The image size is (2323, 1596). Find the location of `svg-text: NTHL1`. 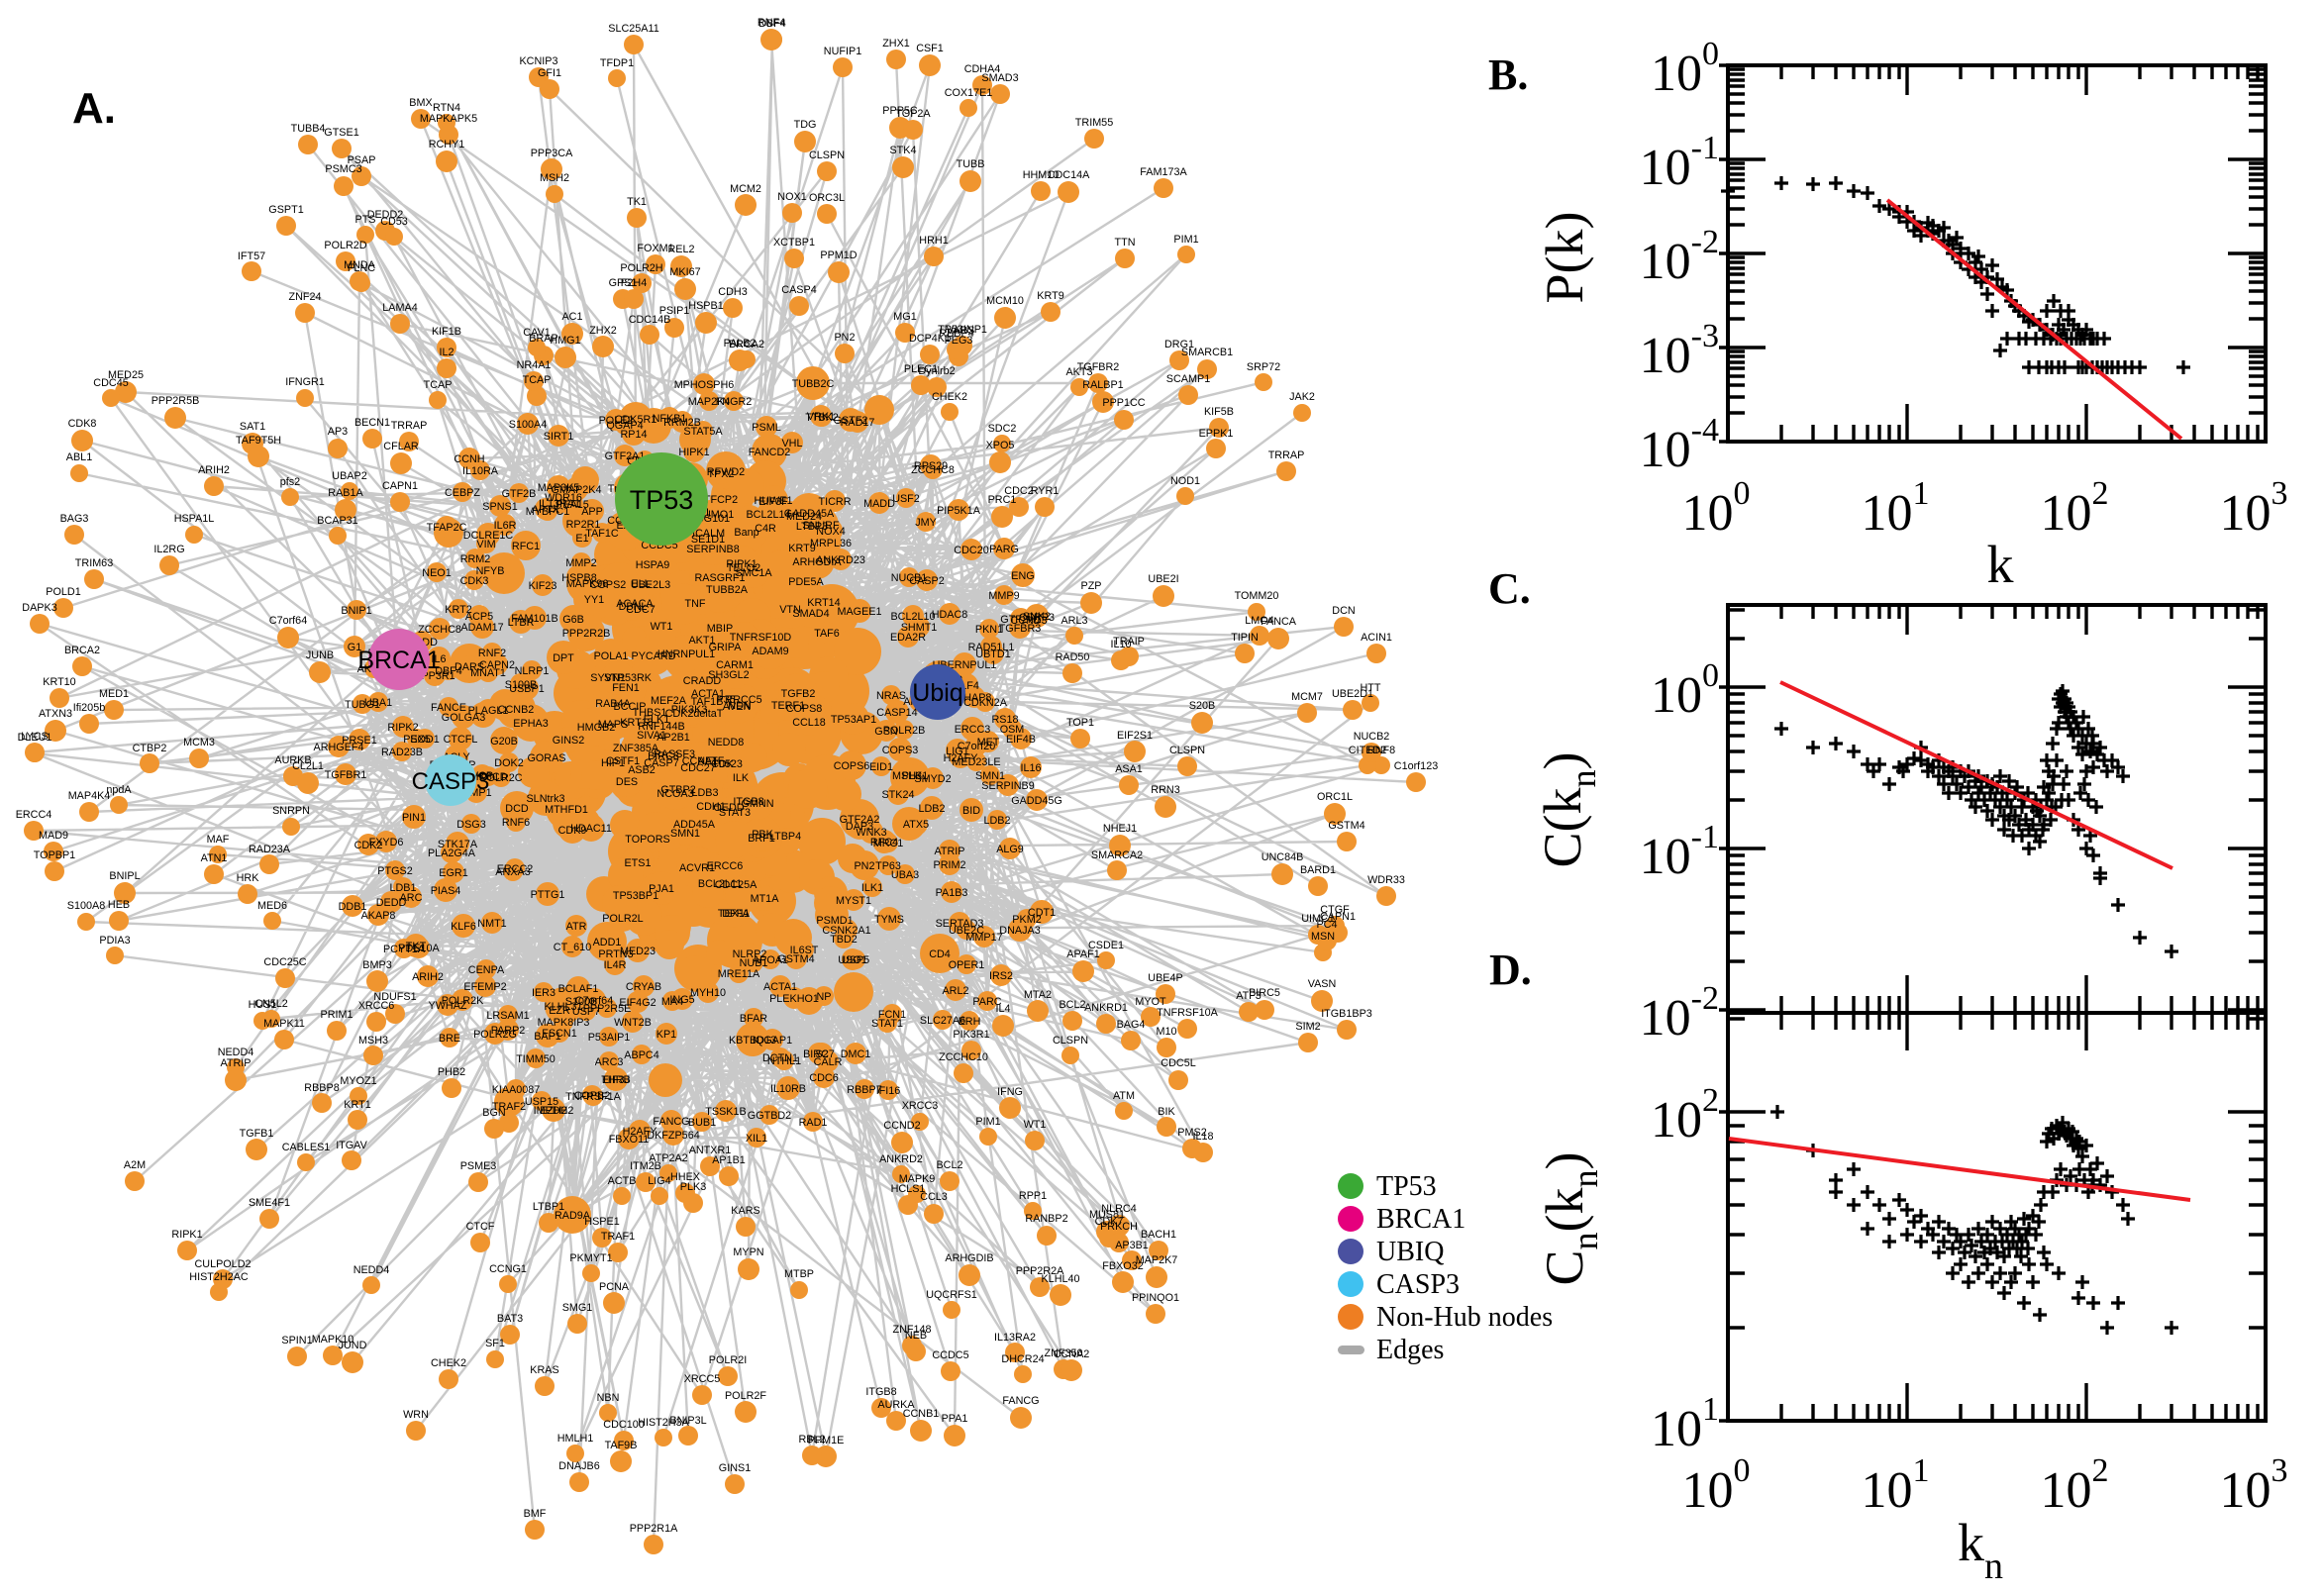

svg-text: NTHL1 is located at coordinates (784, 1061).